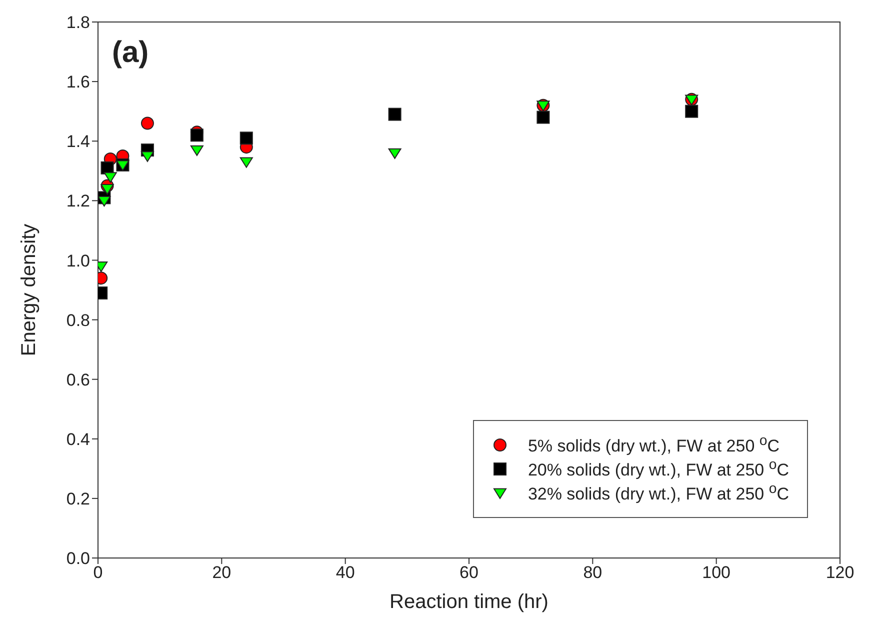  Describe the element at coordinates (658, 469) in the screenshot. I see `legend-label: 20% solids (dry wt.), FW at 250 $^{o}$C` at that location.